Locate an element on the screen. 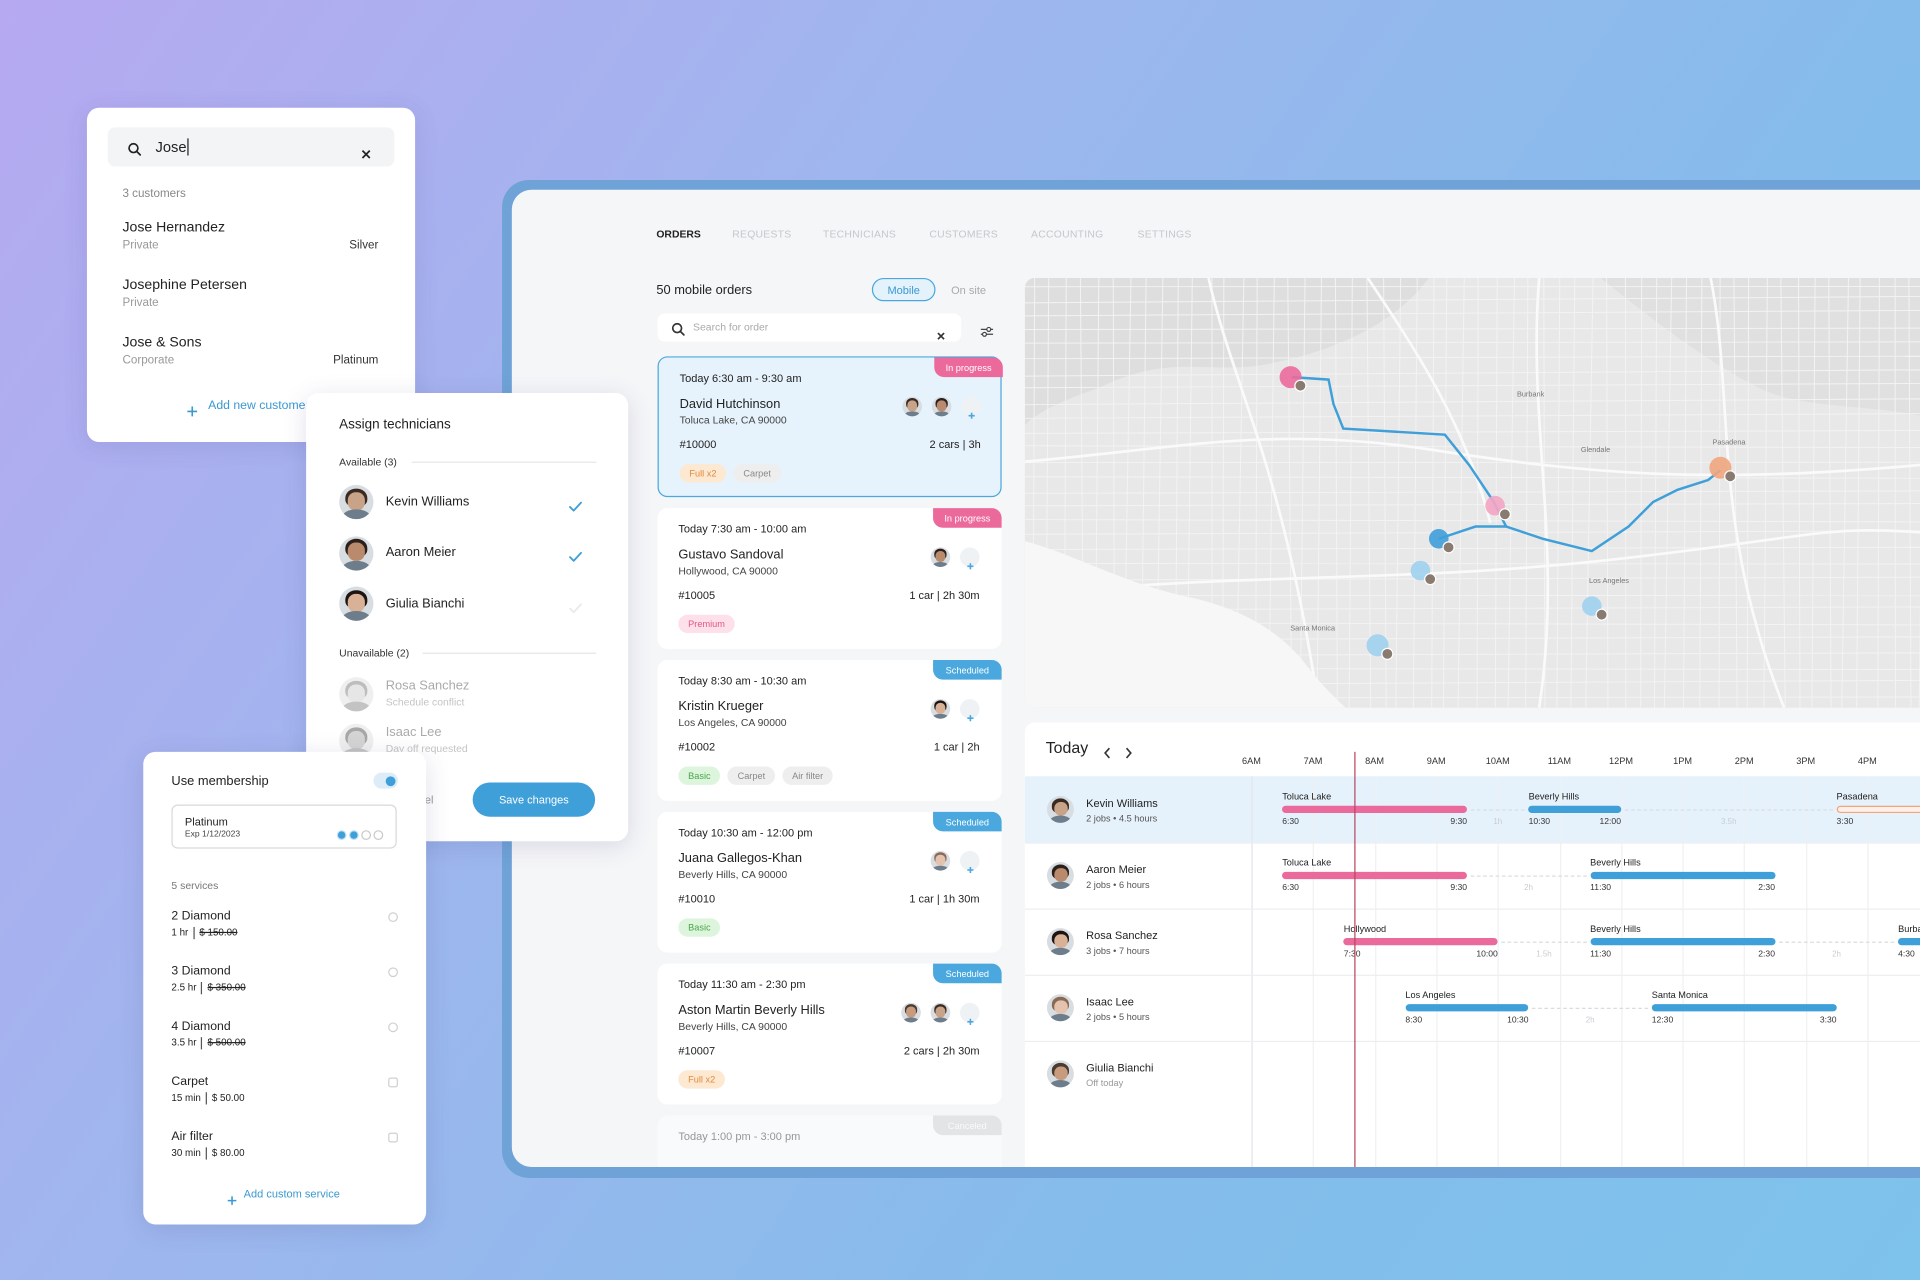 The height and width of the screenshot is (1280, 1920). nav-tab: ACCOUNTING is located at coordinates (1067, 233).